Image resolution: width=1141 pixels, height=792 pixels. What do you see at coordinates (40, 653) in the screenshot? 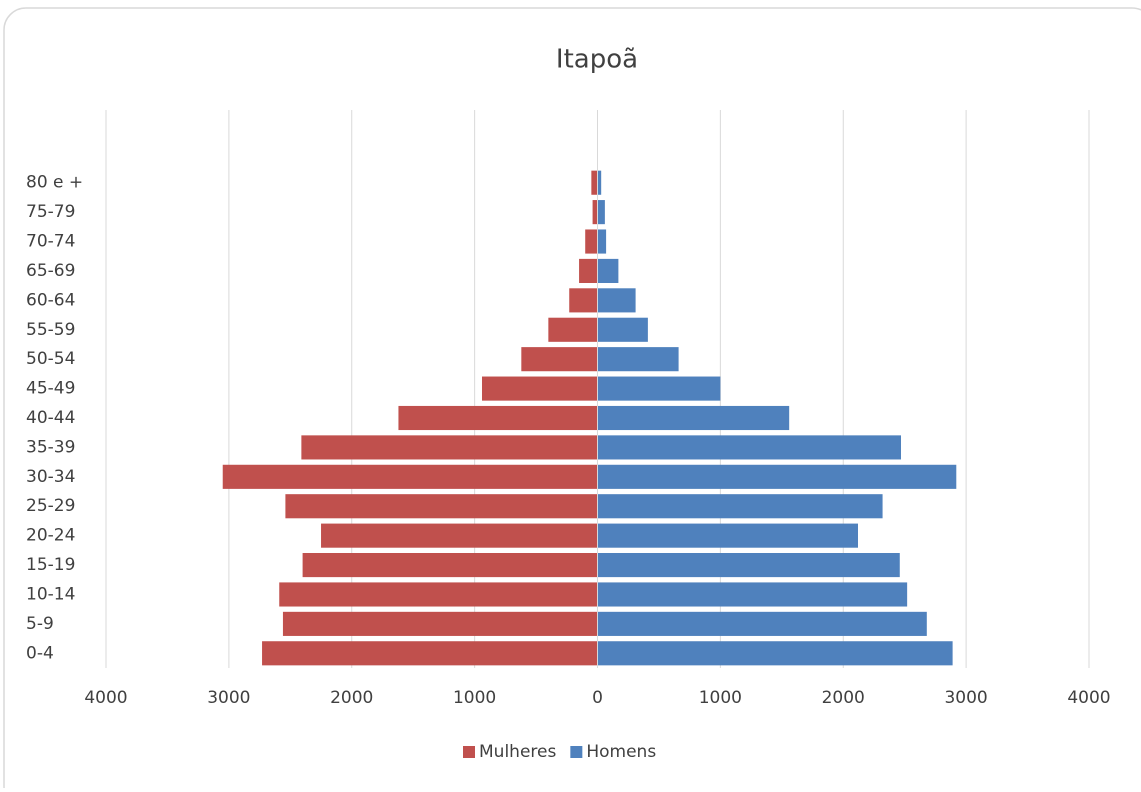
I see `y-tick-label: 0-4` at bounding box center [40, 653].